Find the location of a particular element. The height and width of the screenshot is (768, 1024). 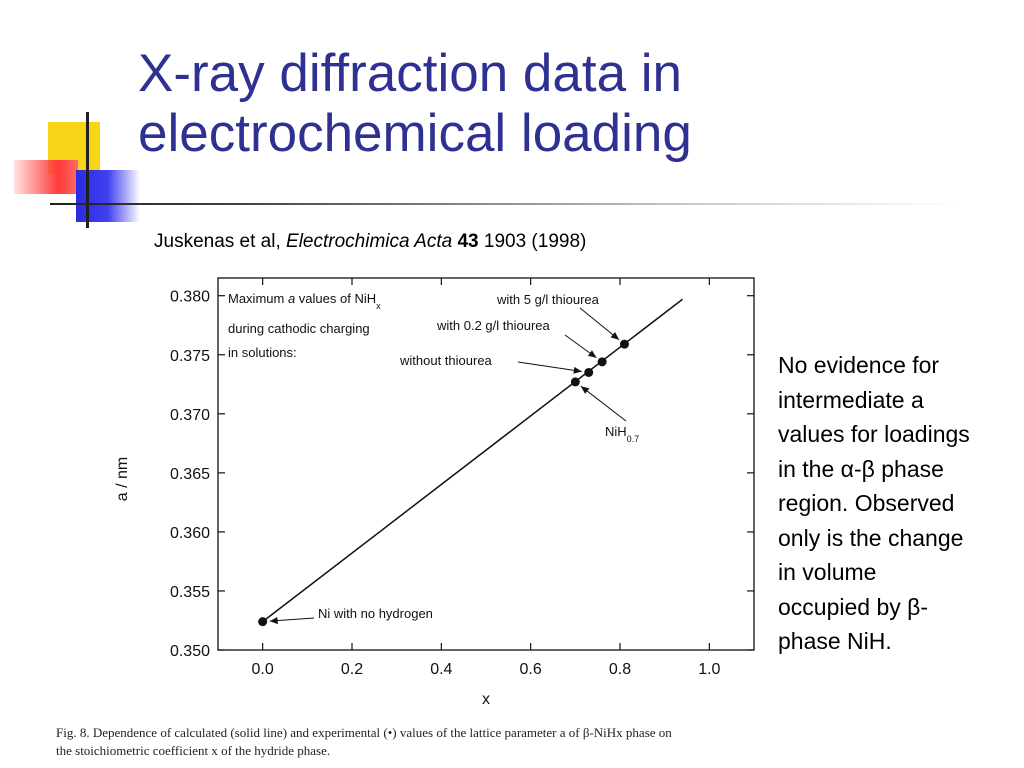

citation-journal: Electrochimica Acta is located at coordinates (369, 241).